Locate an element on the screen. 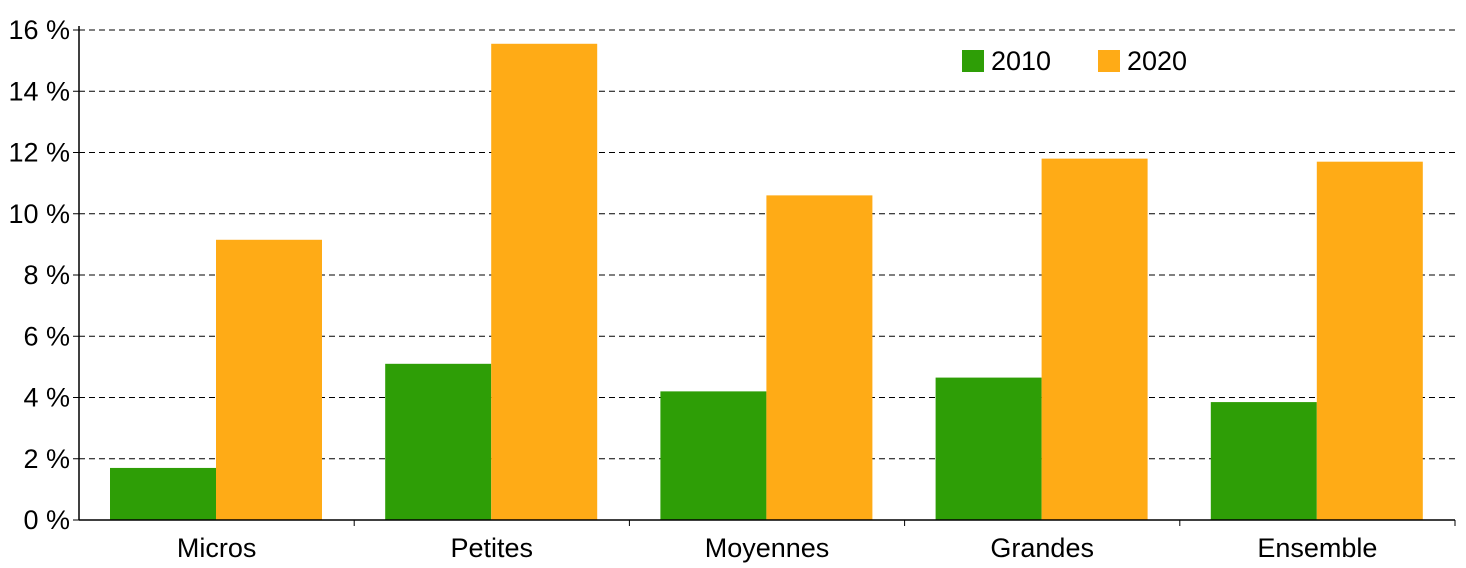  y-tick-label: 14 % is located at coordinates (39, 91).